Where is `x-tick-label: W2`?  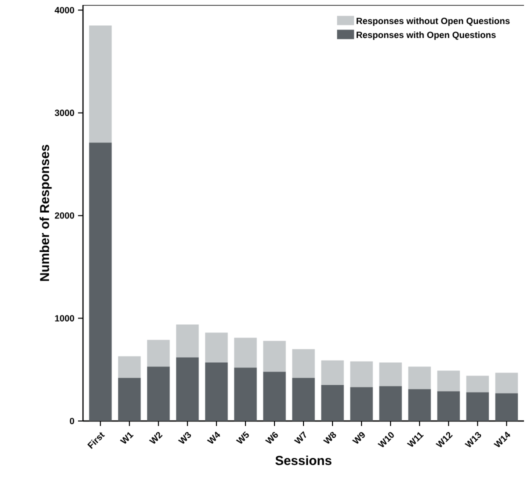 x-tick-label: W2 is located at coordinates (156, 438).